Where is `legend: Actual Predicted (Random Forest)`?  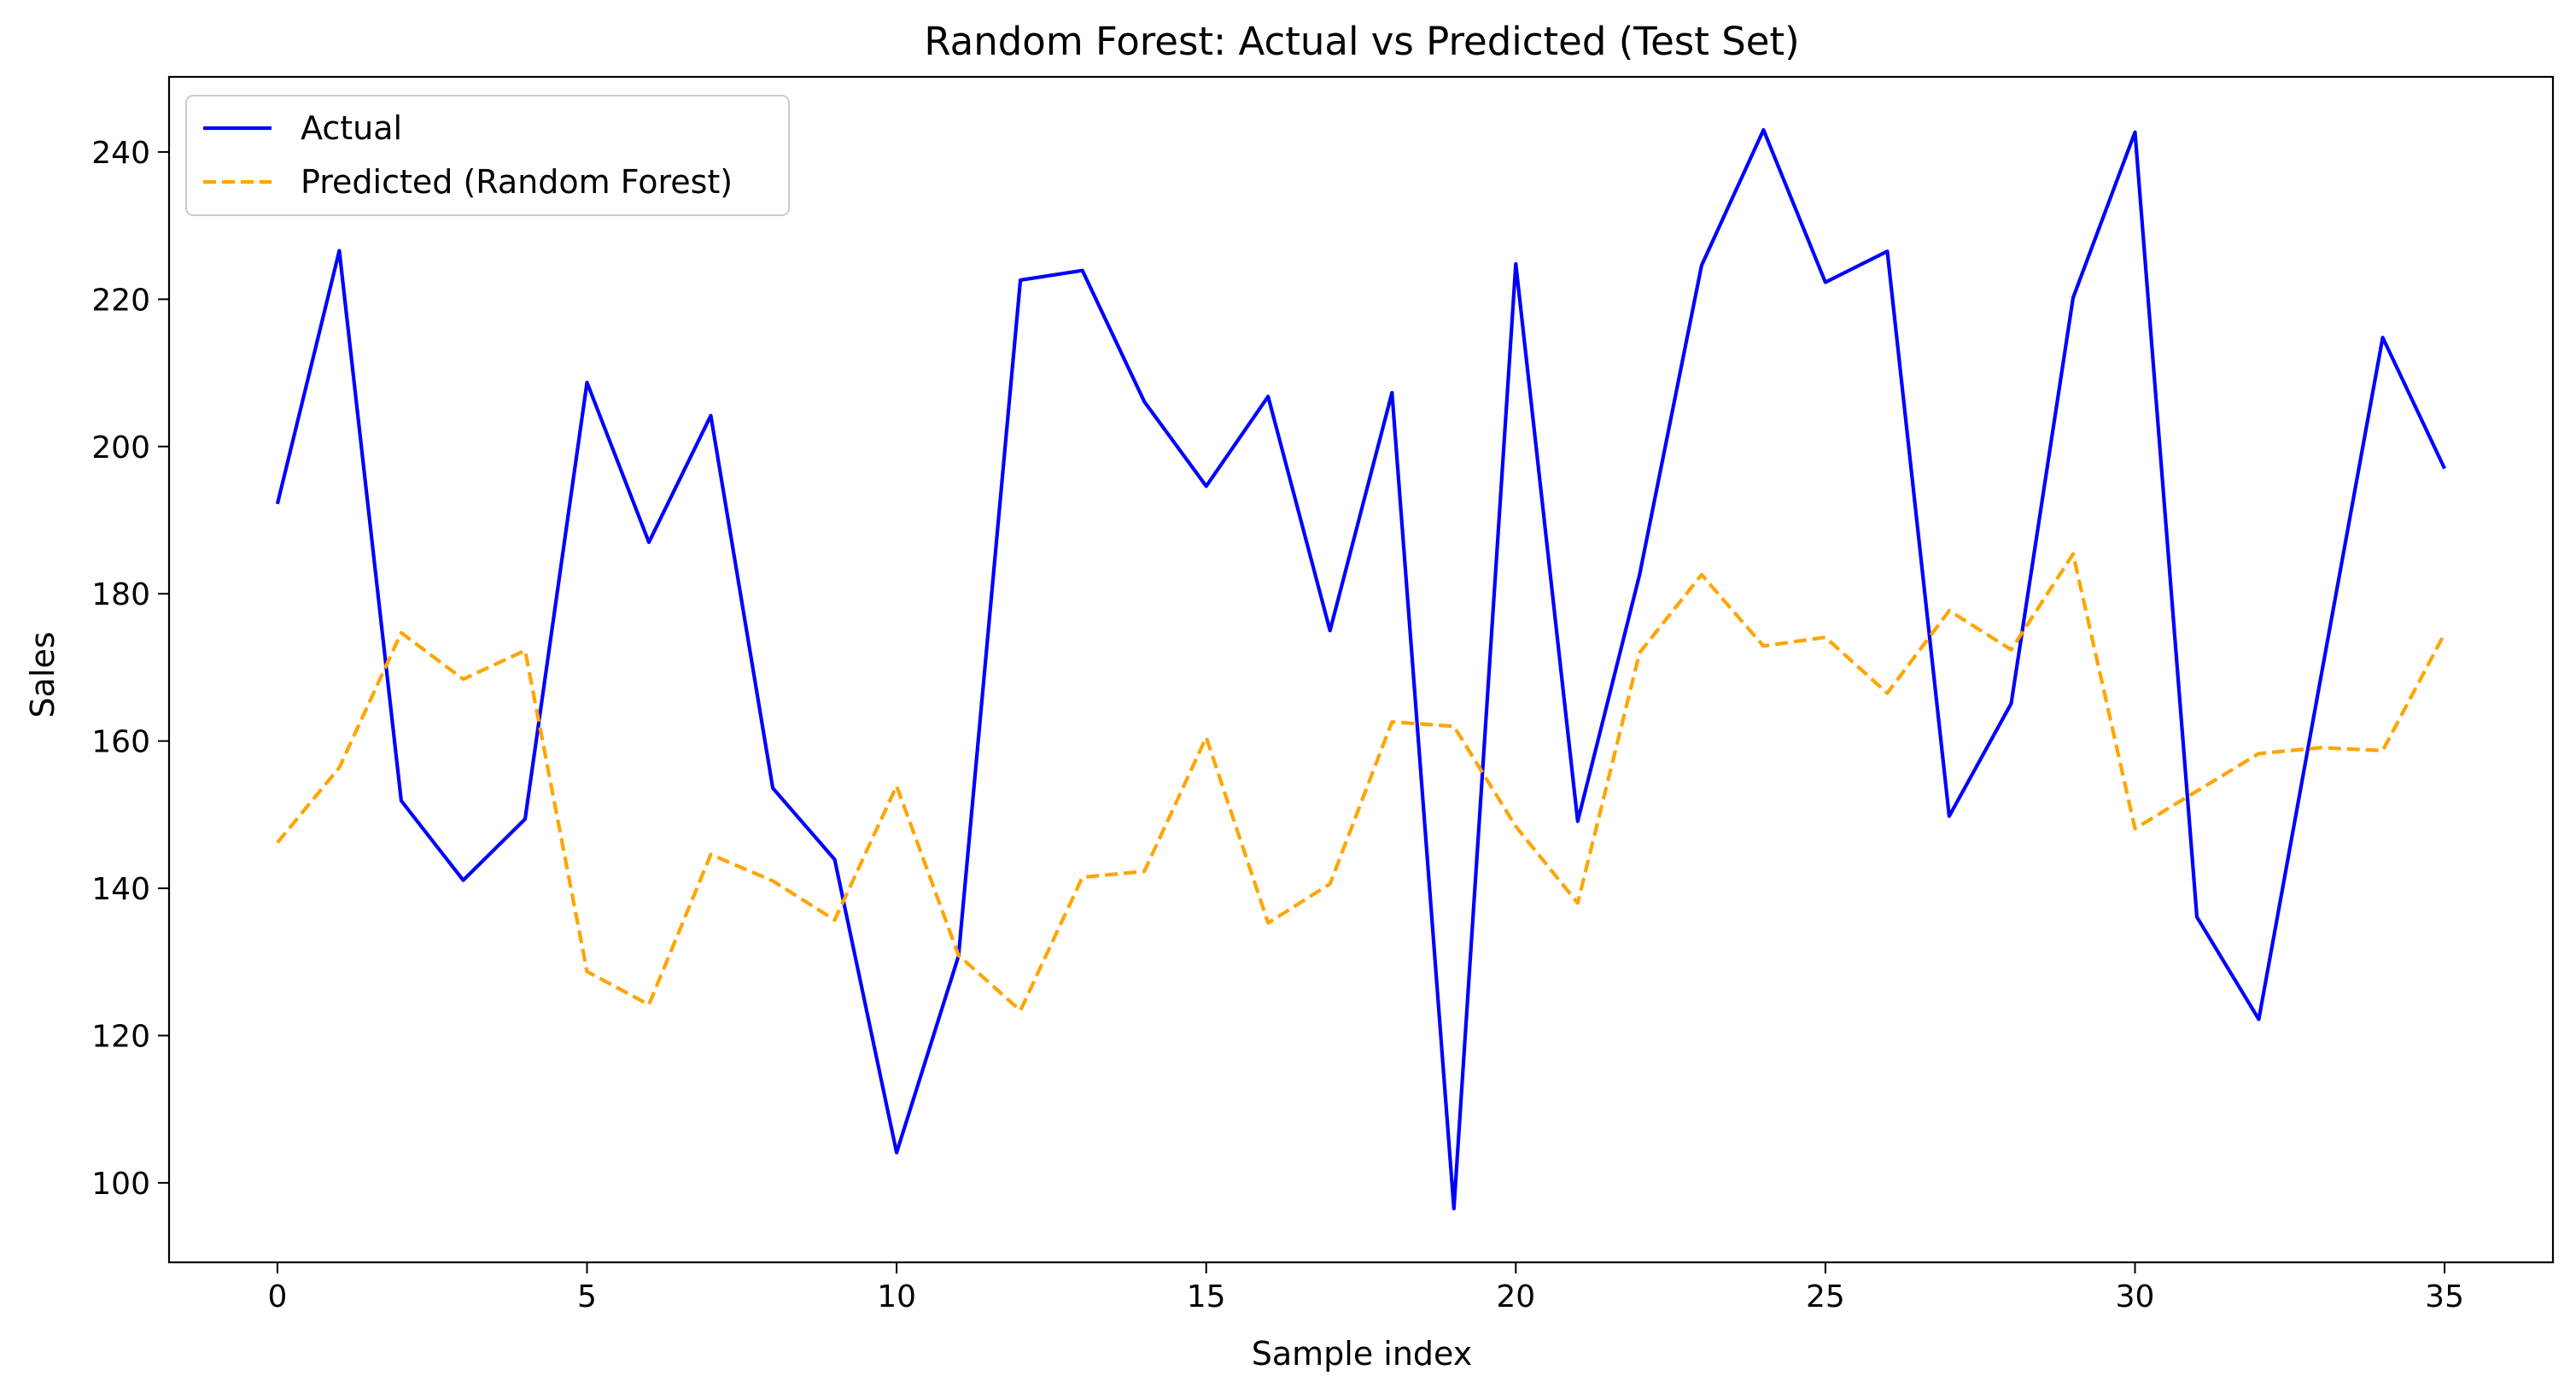
legend: Actual Predicted (Random Forest) is located at coordinates (487, 155).